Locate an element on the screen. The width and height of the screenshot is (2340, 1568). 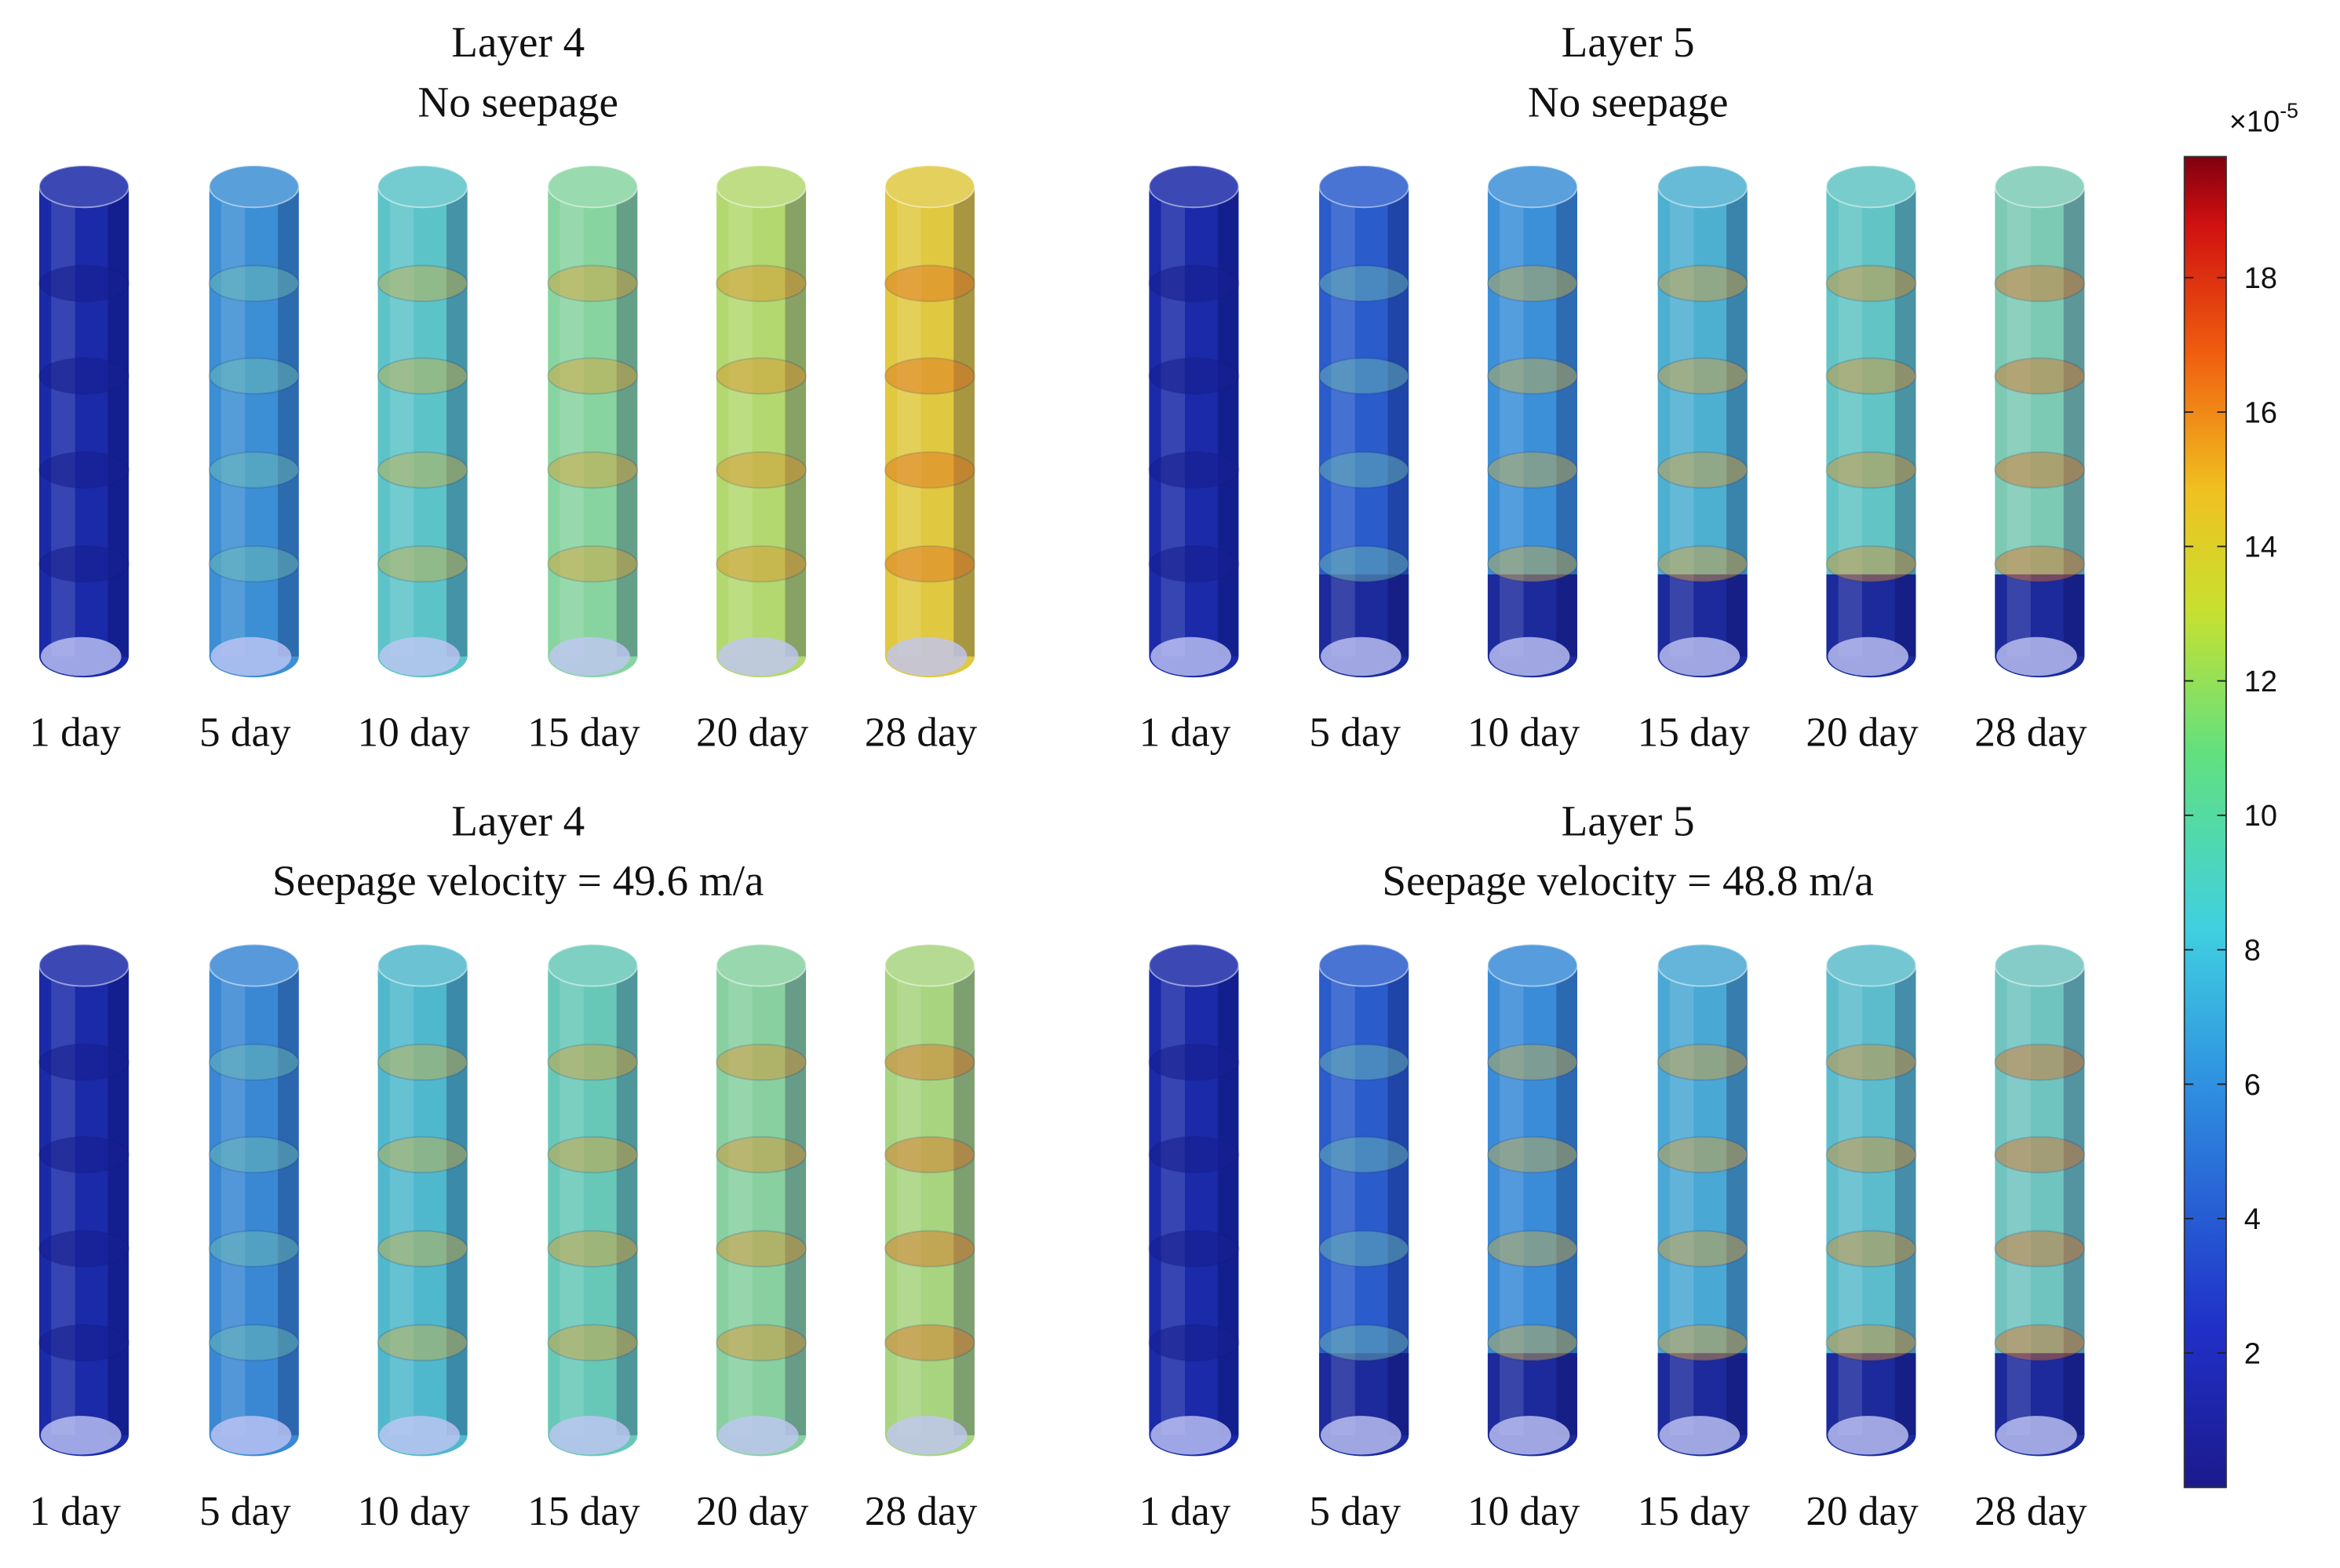
colorbar-tick-label: 12 is located at coordinates (2260, 681).